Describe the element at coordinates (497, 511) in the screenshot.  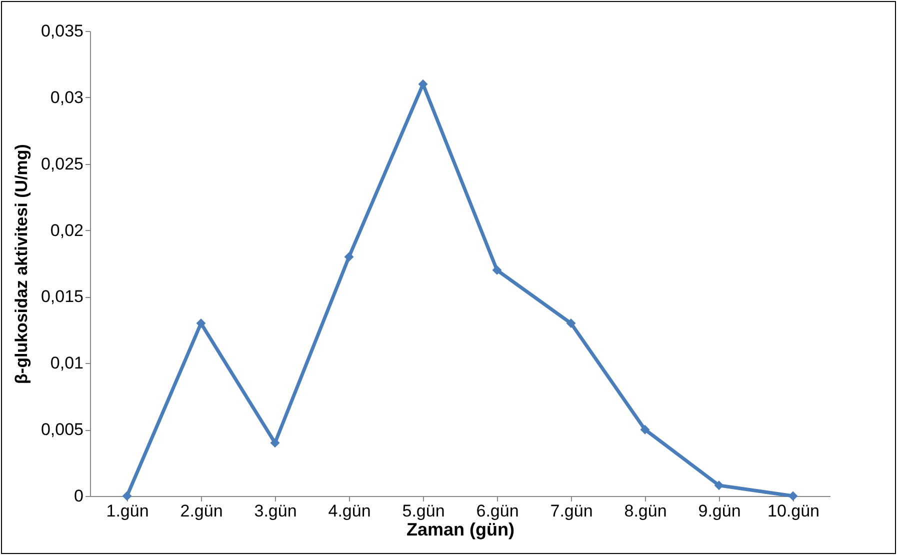
I see `x-tick-label: 6.gün` at that location.